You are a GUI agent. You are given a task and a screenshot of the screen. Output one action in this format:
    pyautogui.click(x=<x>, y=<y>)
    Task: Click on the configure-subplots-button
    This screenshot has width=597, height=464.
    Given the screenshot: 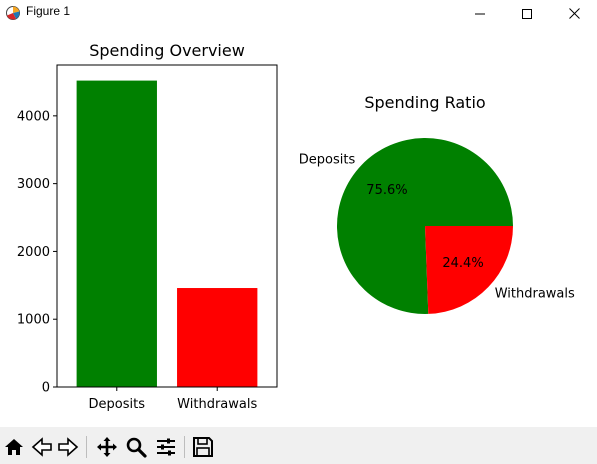 What is the action you would take?
    pyautogui.click(x=166, y=447)
    